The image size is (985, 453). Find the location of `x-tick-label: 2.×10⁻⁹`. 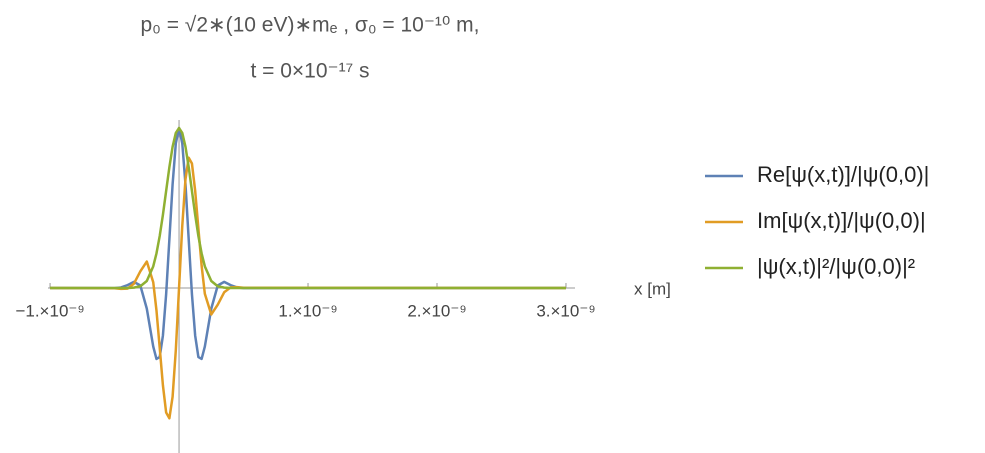

x-tick-label: 2.×10⁻⁹ is located at coordinates (436, 310).